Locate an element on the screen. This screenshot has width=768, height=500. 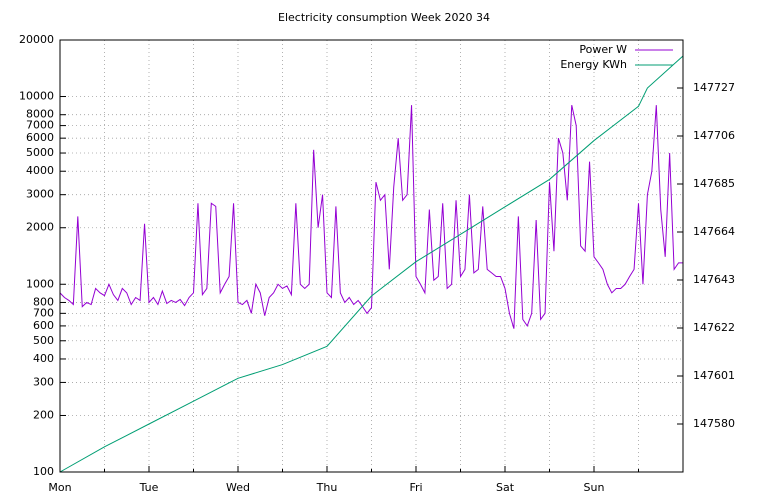
y-tick-label: 4000 is located at coordinates (40, 170).